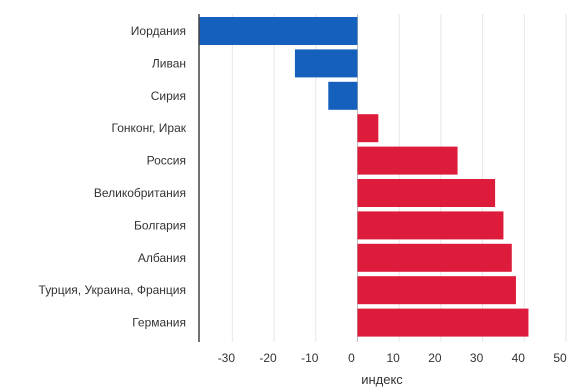 The image size is (574, 388). What do you see at coordinates (435, 358) in the screenshot?
I see `x-tick-label-5: 20` at bounding box center [435, 358].